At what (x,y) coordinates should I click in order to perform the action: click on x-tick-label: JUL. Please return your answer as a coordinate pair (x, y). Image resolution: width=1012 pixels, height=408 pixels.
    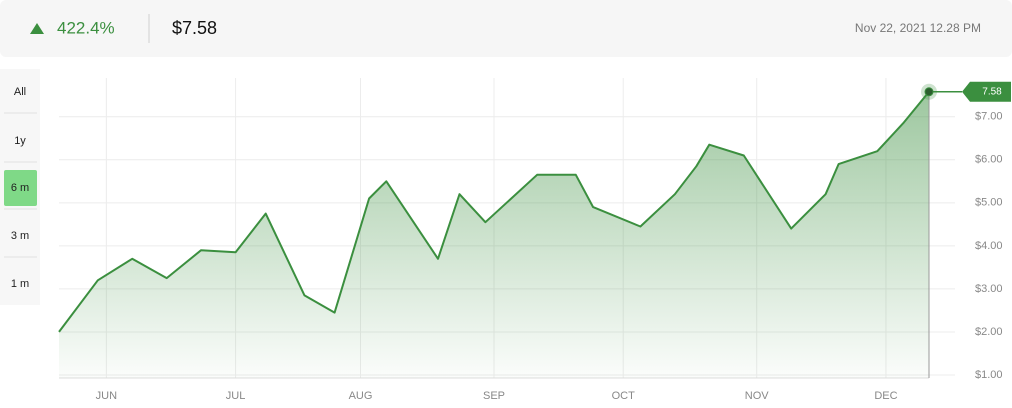
    Looking at the image, I should click on (236, 396).